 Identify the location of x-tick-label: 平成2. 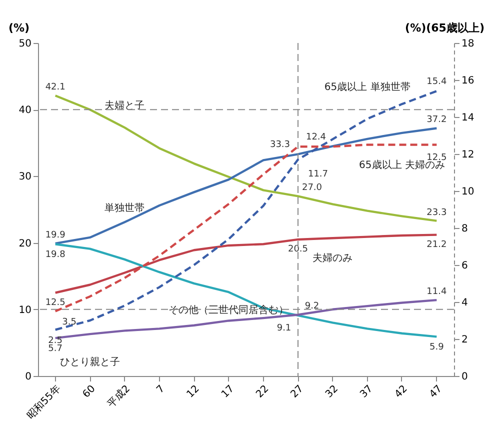
(118, 396).